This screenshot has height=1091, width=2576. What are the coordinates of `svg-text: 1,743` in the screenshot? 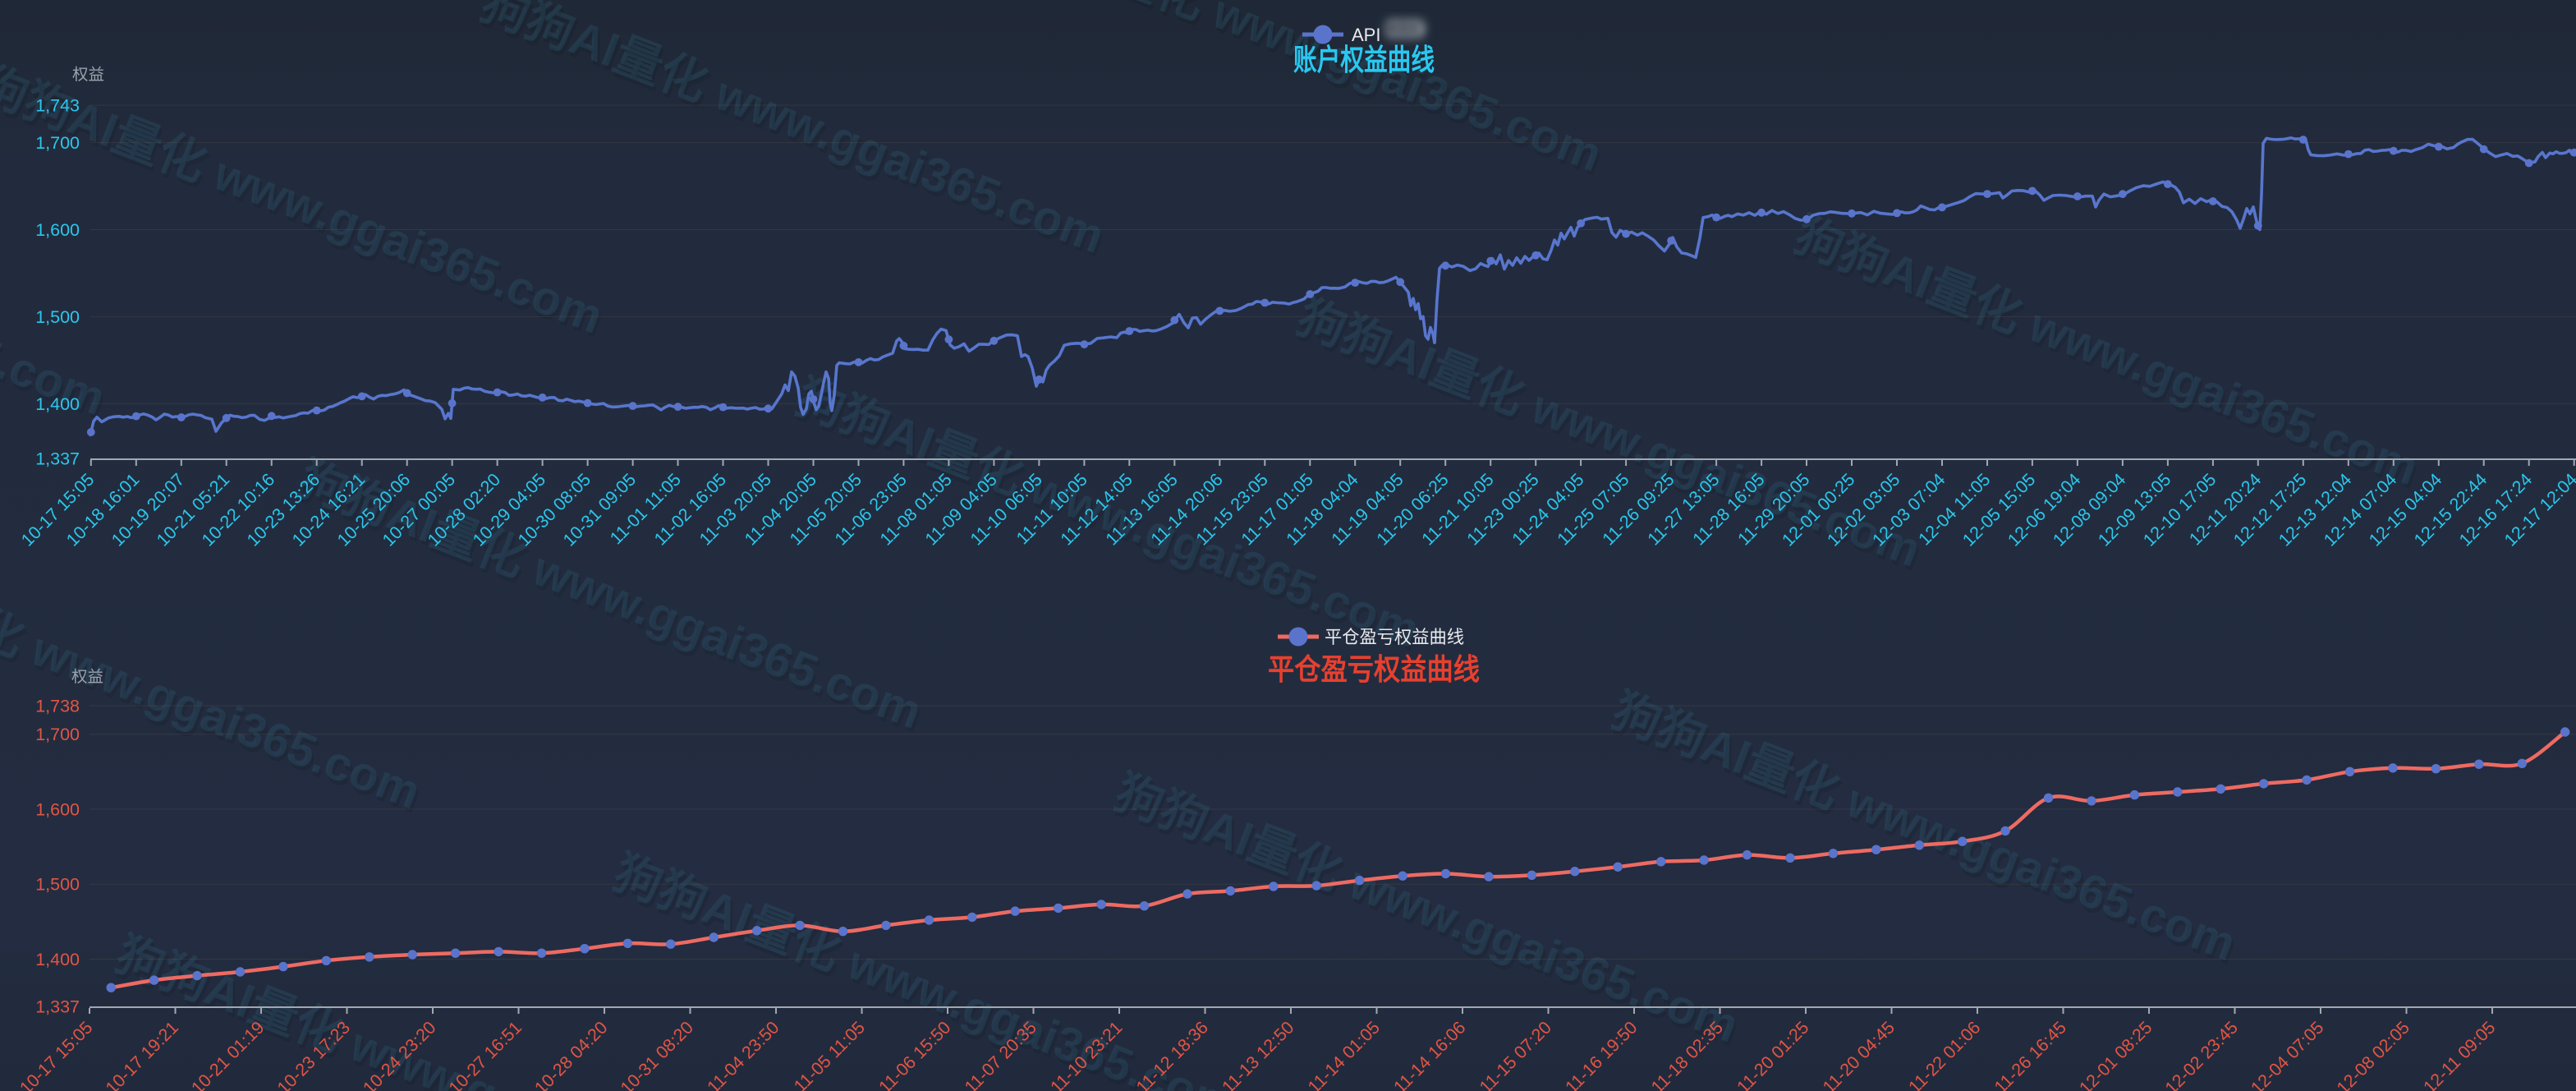 It's located at (57, 106).